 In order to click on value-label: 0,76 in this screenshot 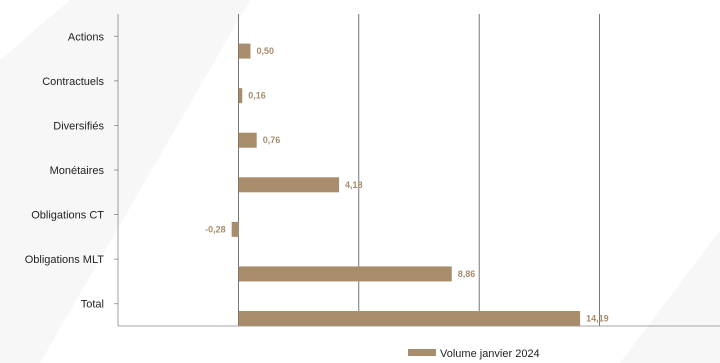, I will do `click(272, 140)`.